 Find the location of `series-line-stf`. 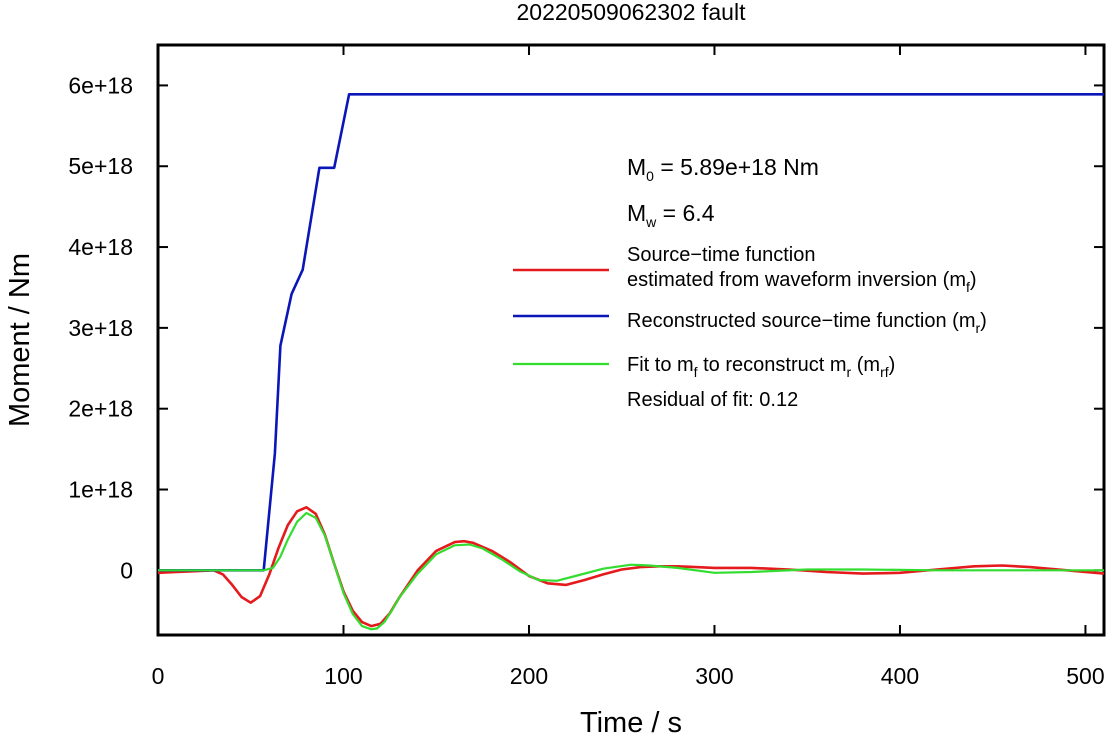

series-line-stf is located at coordinates (631, 567).